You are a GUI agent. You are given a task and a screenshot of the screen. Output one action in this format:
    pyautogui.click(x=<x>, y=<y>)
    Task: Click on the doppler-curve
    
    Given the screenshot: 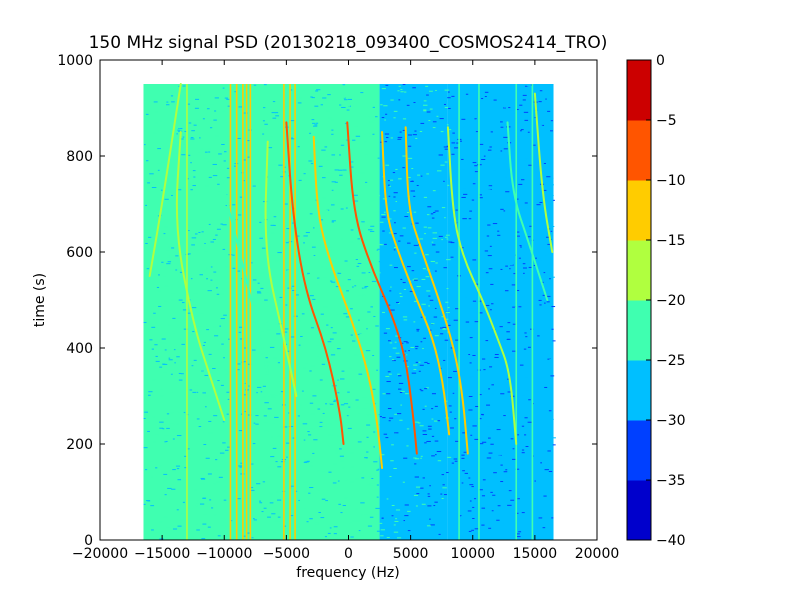 What is the action you would take?
    pyautogui.click(x=482, y=285)
    